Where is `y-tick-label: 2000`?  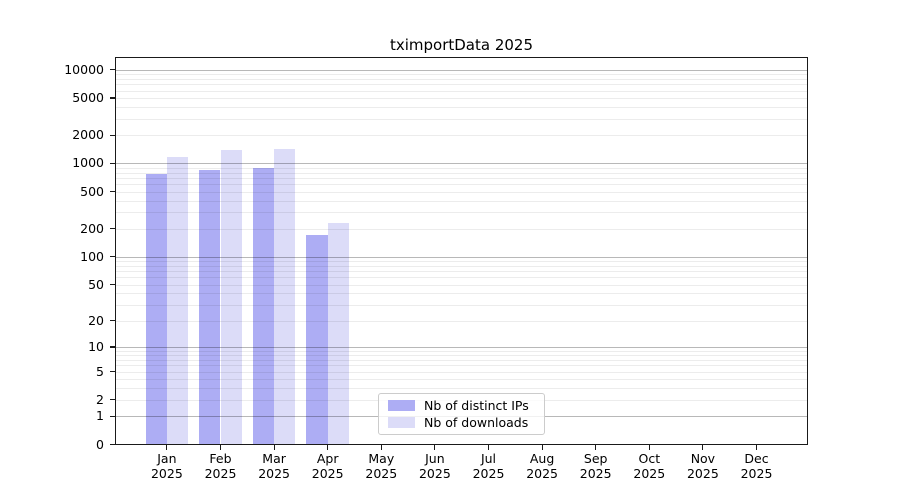 y-tick-label: 2000 is located at coordinates (88, 135).